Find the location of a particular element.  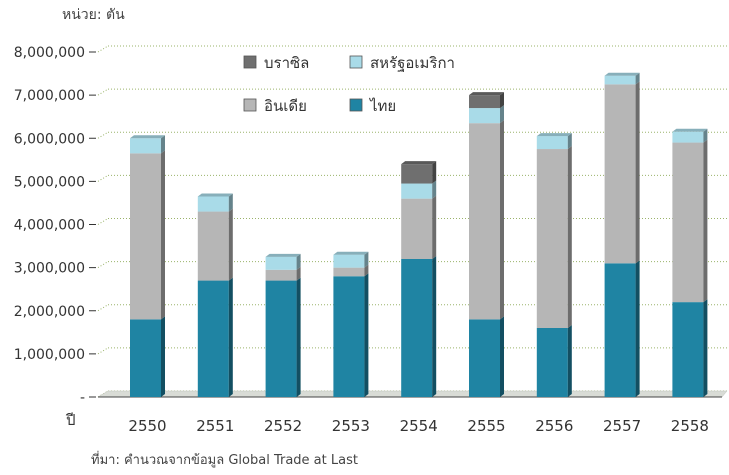

x-tick-label: 2551 is located at coordinates (215, 426).